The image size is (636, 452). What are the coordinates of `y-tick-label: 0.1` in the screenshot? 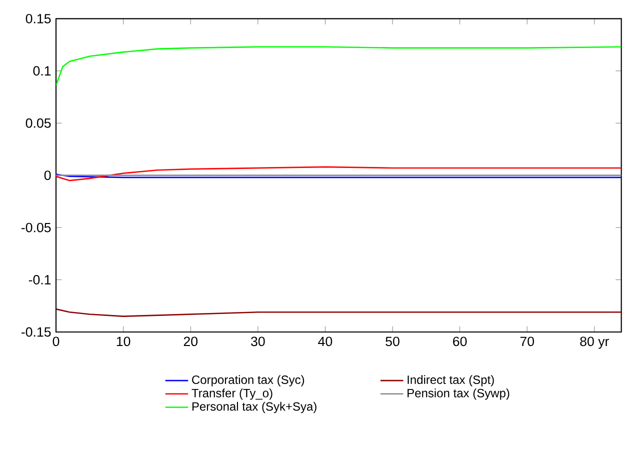 It's located at (42, 71).